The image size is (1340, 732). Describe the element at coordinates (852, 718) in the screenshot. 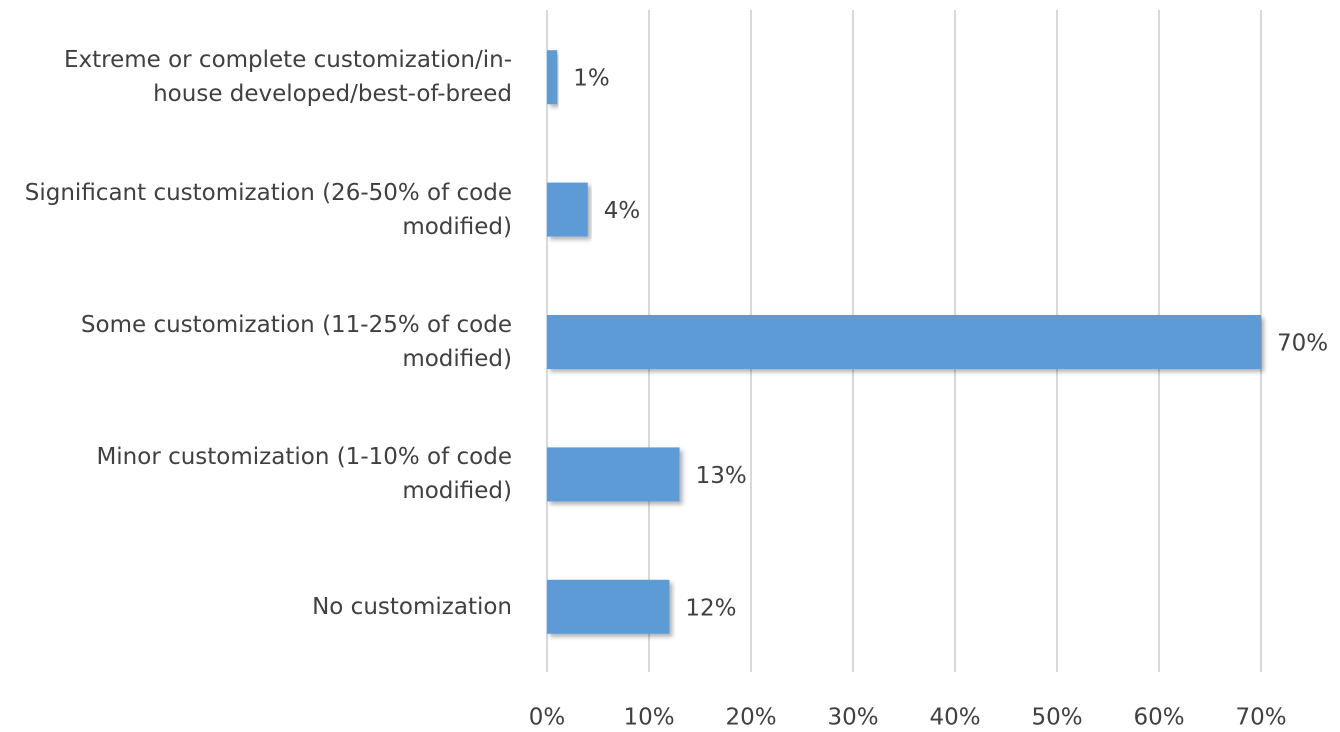

I see `x-tick-label: 30%` at that location.